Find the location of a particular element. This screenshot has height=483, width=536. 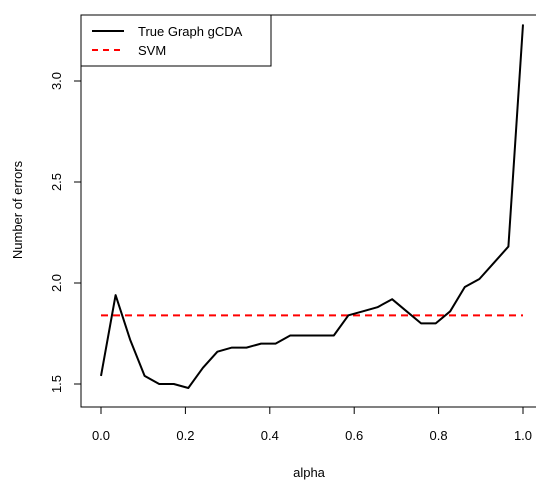

x-tick-label: 0.6 is located at coordinates (354, 435).